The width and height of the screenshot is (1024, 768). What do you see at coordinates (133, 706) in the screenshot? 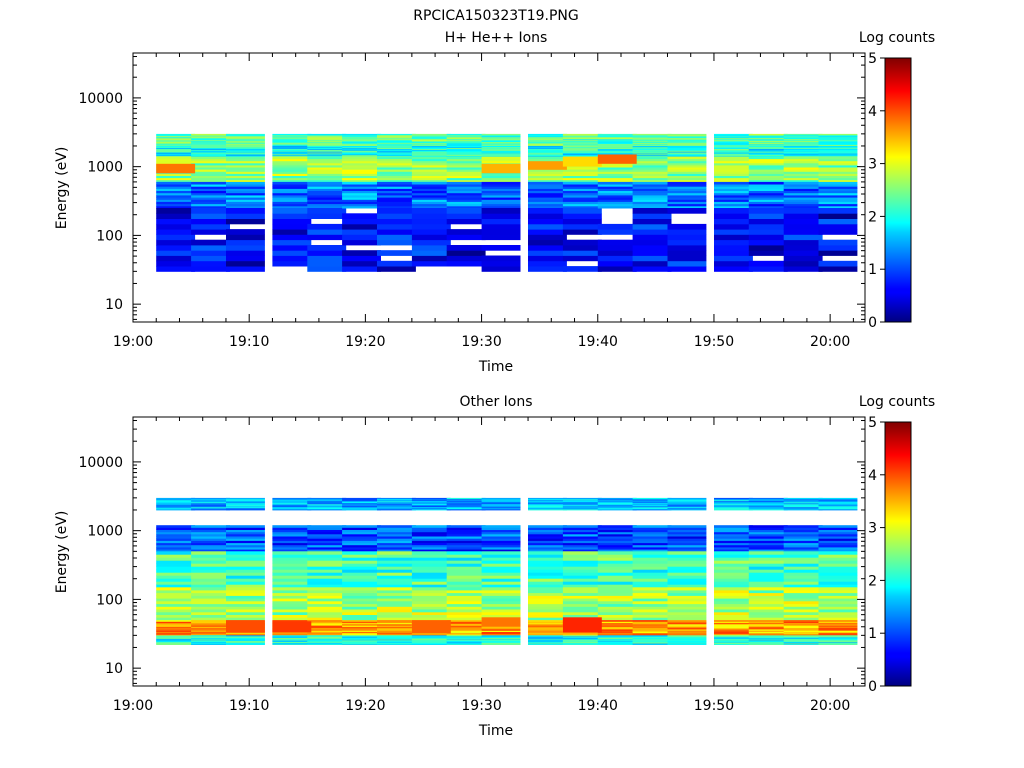
I see `x-tick-label: 19:00` at bounding box center [133, 706].